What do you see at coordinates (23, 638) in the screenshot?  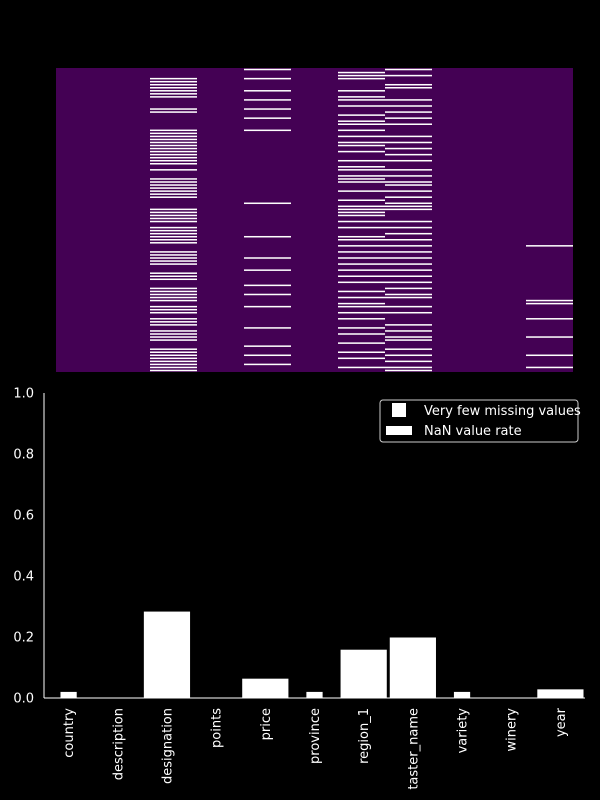 I see `y-tick-label: 0.2` at bounding box center [23, 638].